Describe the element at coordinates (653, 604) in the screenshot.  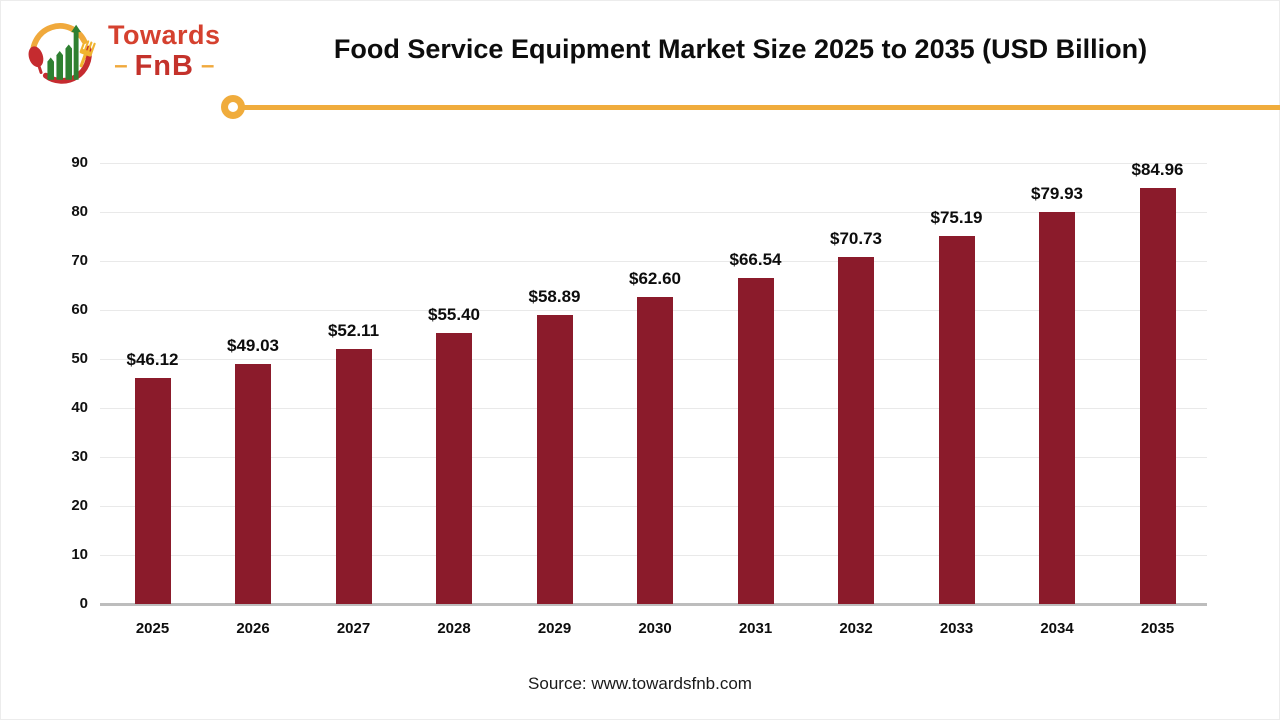
I see `x-axis-line` at that location.